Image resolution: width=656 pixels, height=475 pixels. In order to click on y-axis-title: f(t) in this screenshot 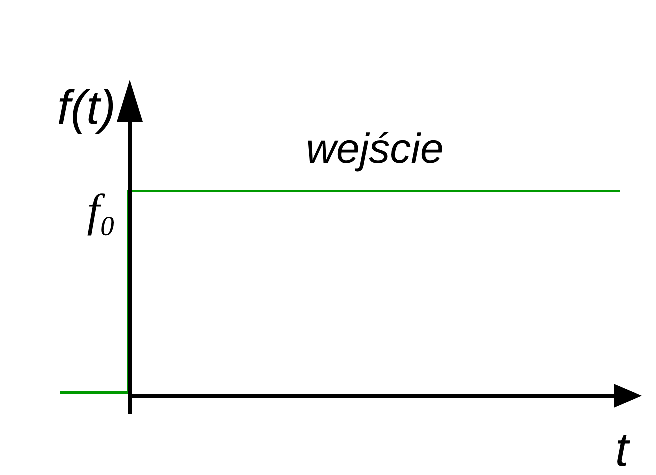, I will do `click(86, 108)`.